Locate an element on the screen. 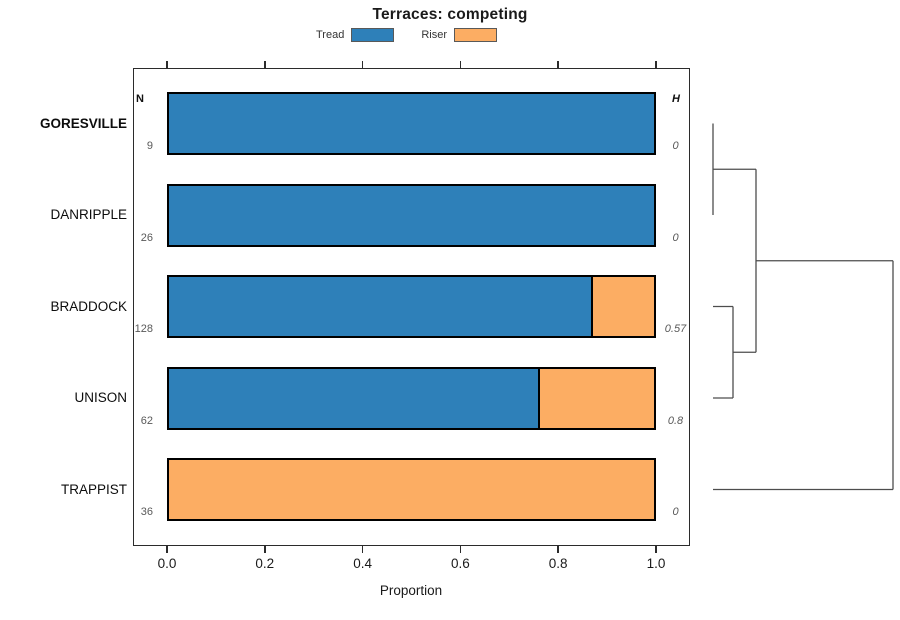 The height and width of the screenshot is (620, 900). category-label: DANRIPPLE is located at coordinates (88, 214).